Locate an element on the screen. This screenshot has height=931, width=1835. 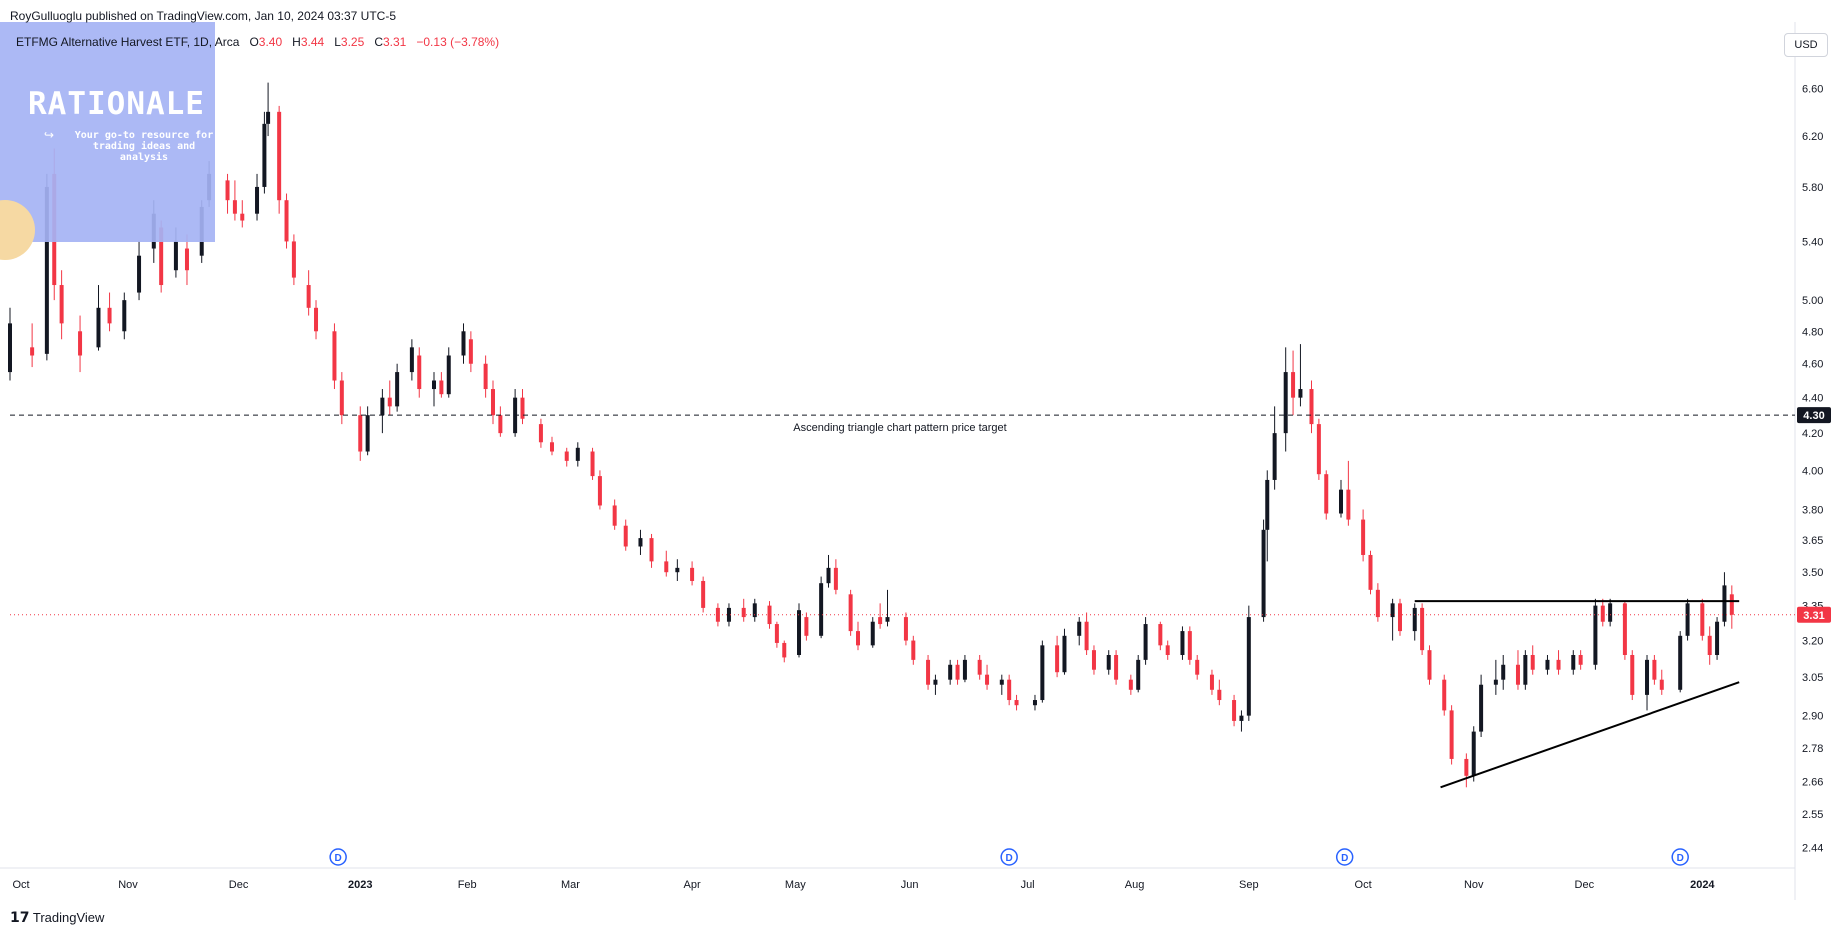
time-tick-label: Jul is located at coordinates (1028, 885).